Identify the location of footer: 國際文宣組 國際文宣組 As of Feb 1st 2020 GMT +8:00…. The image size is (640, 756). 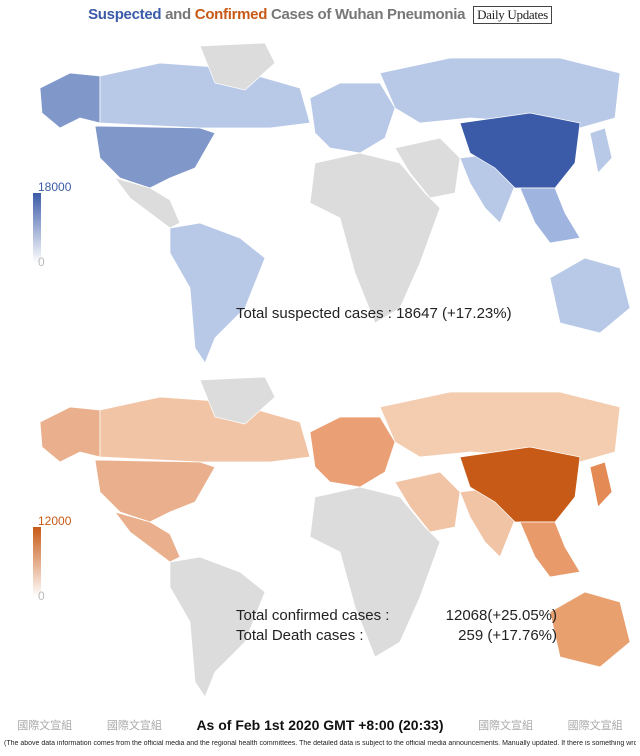
(320, 725).